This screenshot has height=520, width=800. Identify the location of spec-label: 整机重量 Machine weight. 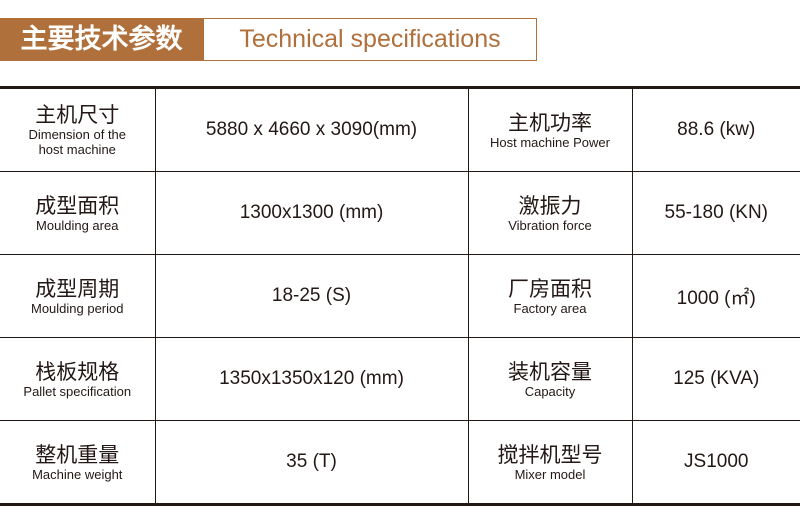
(78, 462).